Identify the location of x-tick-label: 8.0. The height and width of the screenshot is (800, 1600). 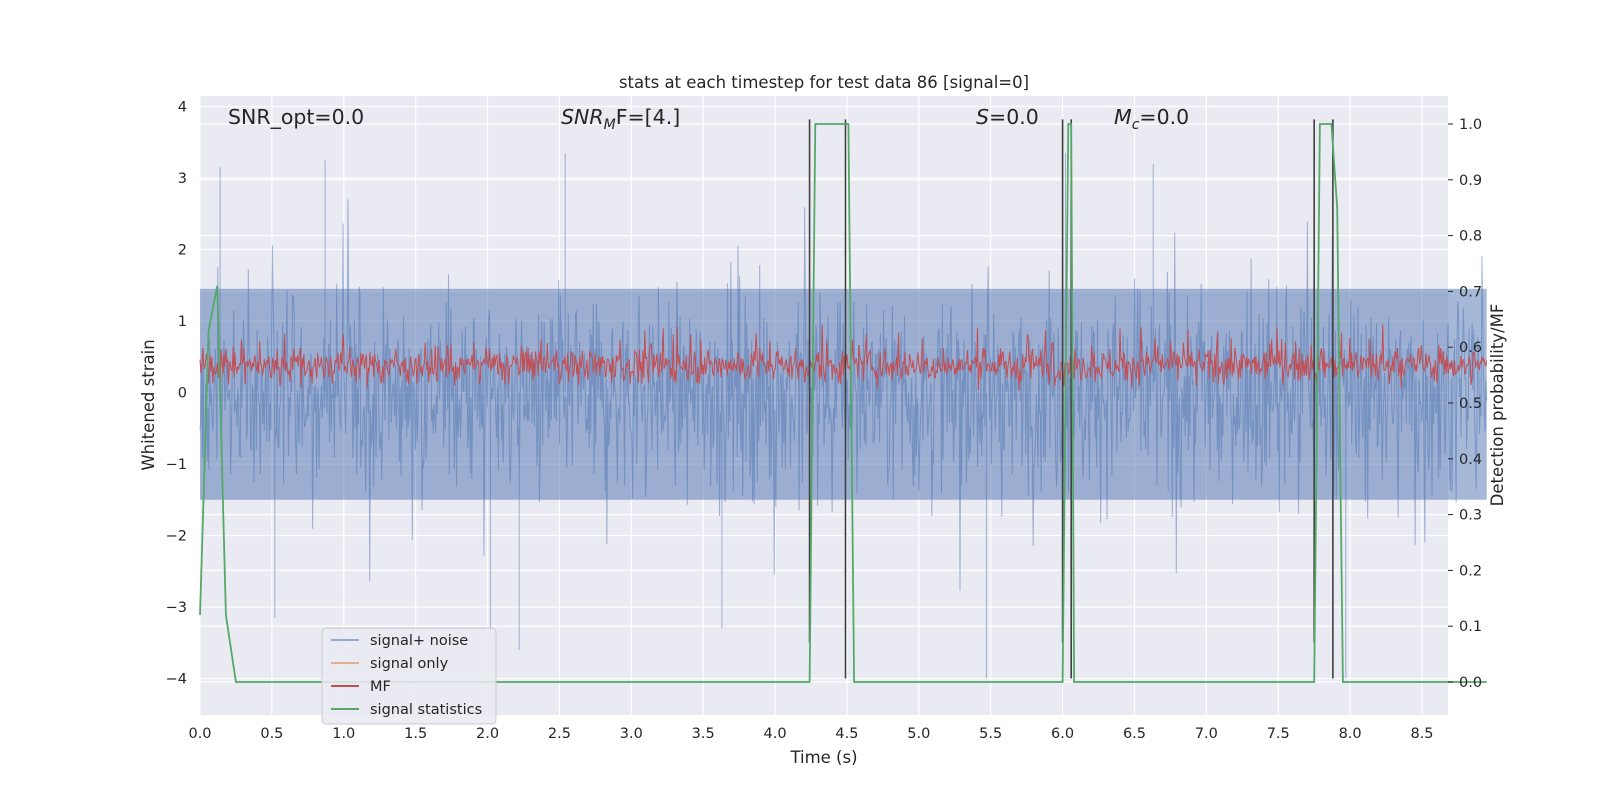
(1350, 734).